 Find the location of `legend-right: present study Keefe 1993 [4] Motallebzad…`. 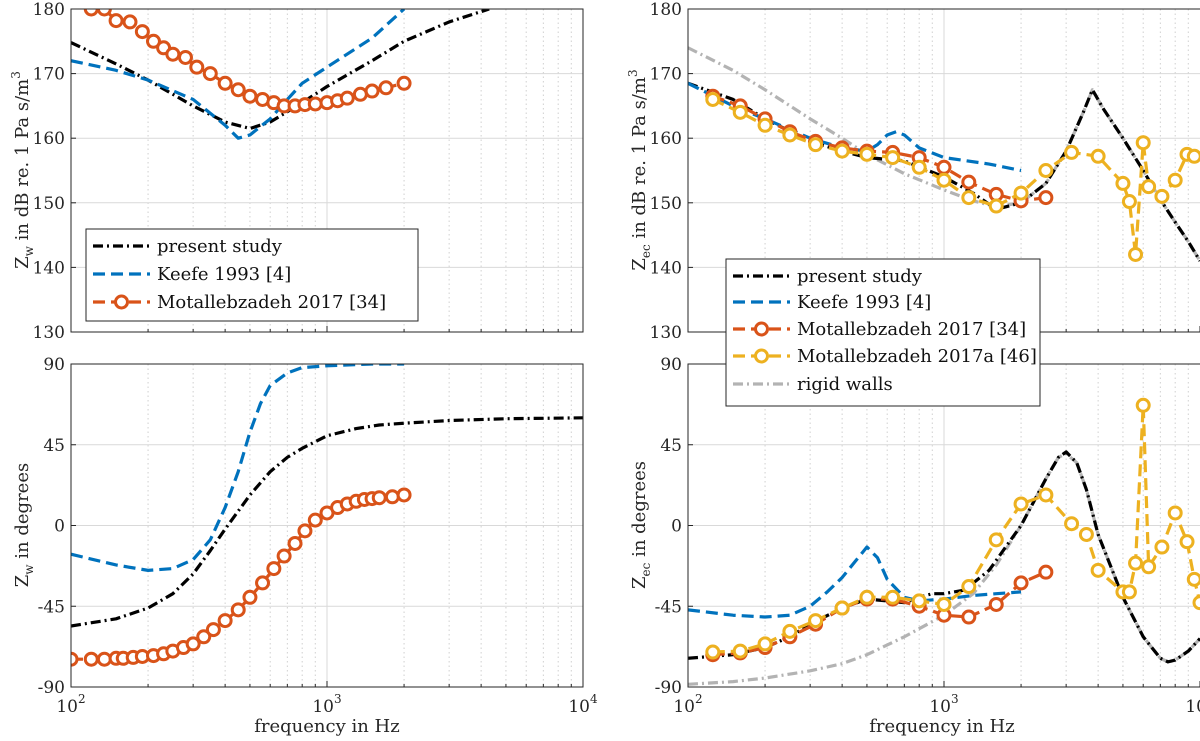

legend-right: present study Keefe 1993 [4] Motallebzad… is located at coordinates (883, 332).